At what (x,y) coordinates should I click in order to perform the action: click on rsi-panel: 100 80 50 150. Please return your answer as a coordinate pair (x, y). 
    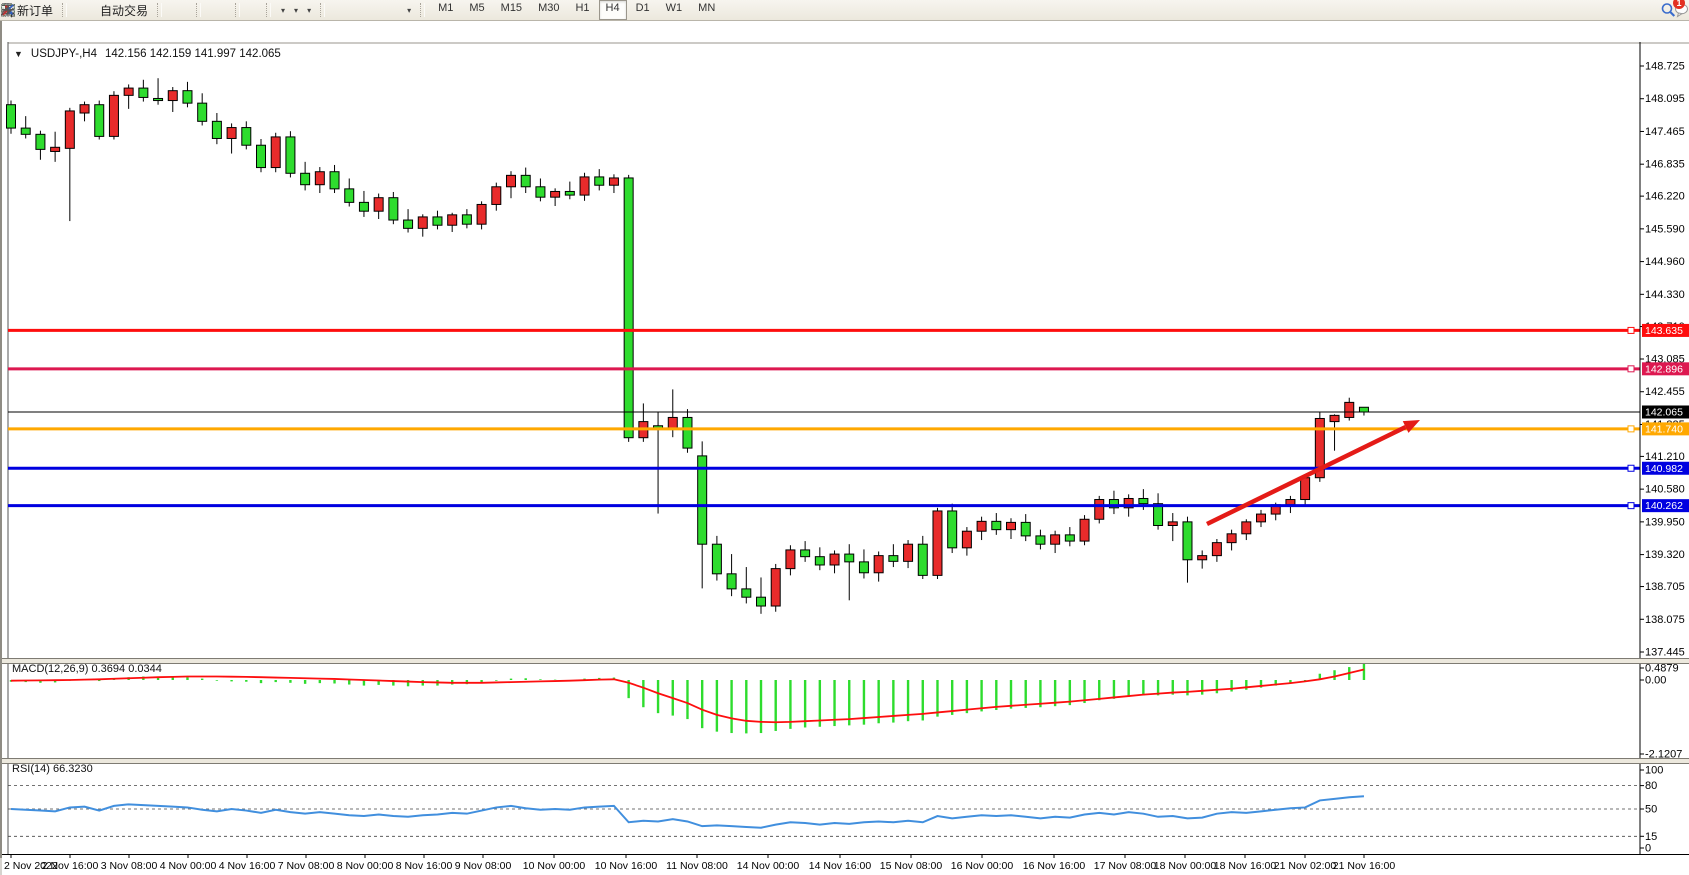
    Looking at the image, I should click on (845, 808).